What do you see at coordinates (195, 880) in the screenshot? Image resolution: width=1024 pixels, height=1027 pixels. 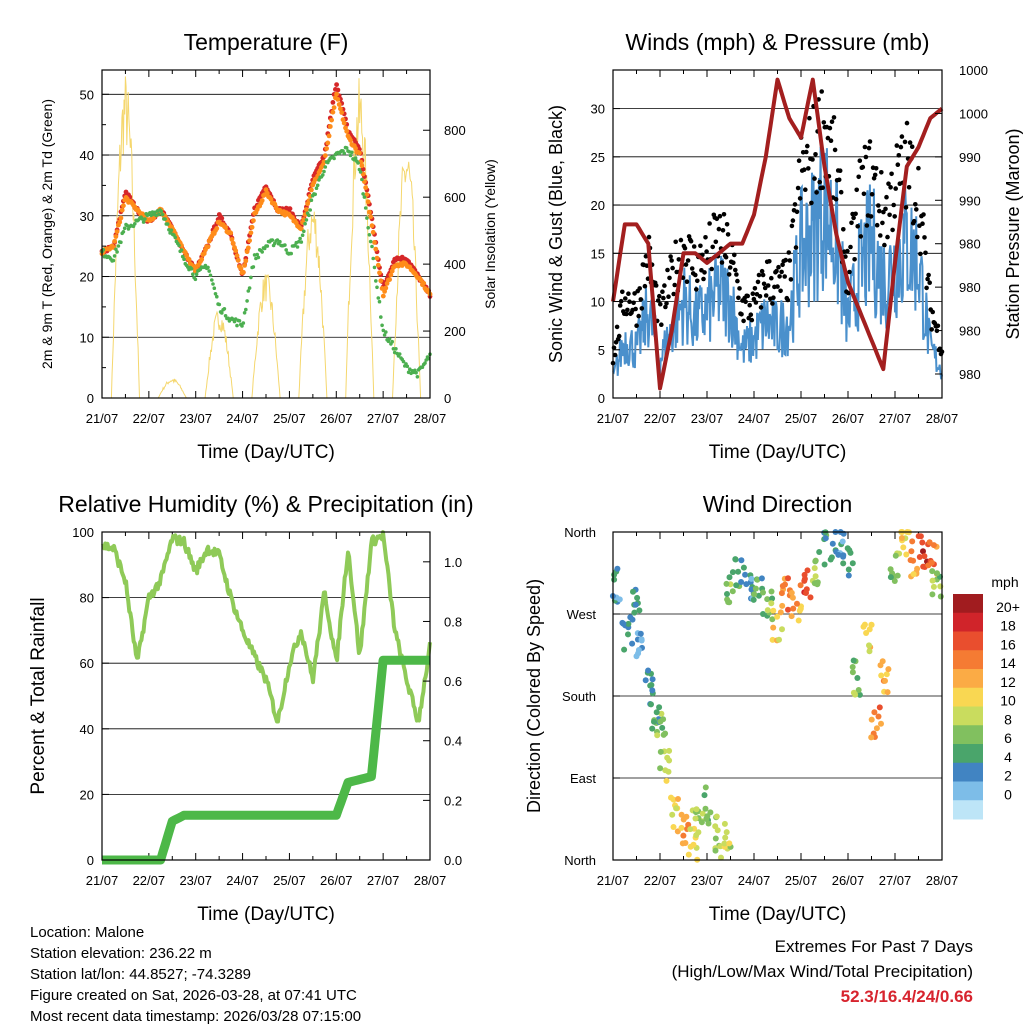 I see `x-tick-label: 23/07` at bounding box center [195, 880].